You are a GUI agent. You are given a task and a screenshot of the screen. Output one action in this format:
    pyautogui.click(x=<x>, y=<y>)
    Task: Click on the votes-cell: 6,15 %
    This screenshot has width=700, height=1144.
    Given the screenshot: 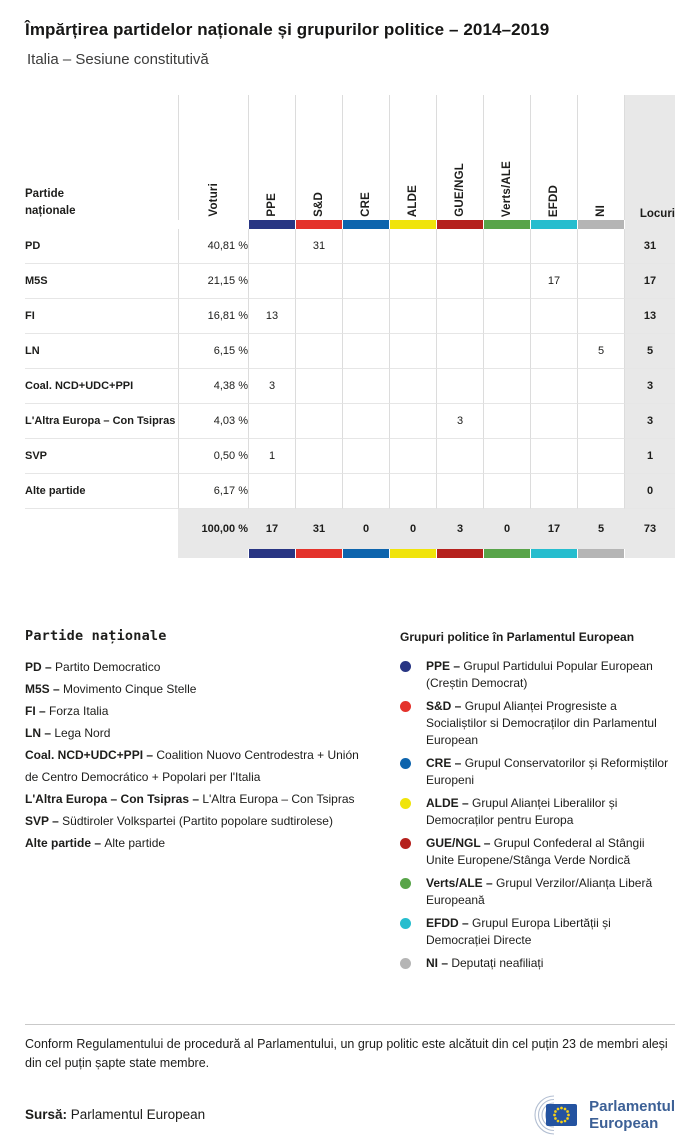 What is the action you would take?
    pyautogui.click(x=213, y=351)
    